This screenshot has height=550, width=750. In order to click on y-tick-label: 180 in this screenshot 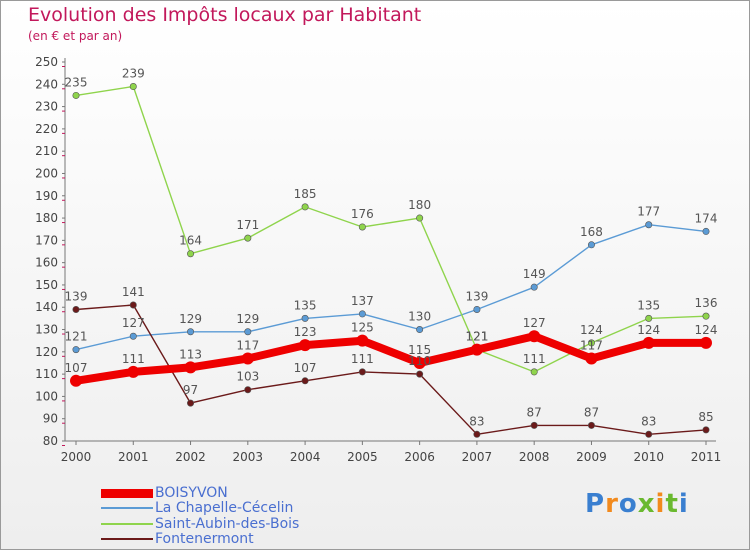, I will do `click(46, 218)`.